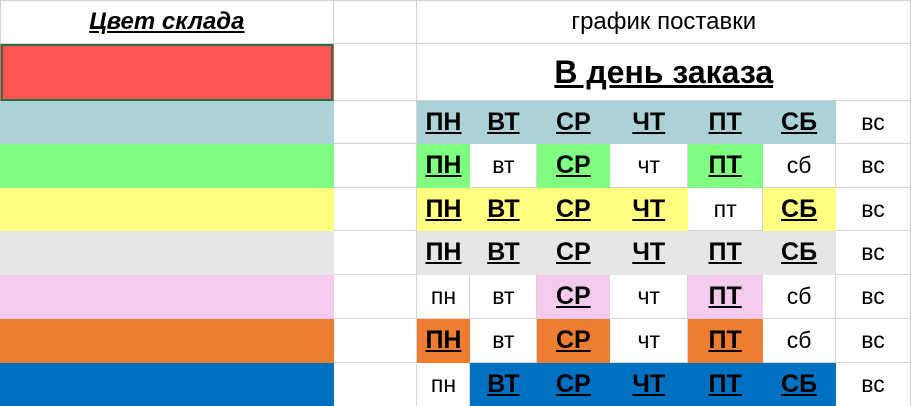 The width and height of the screenshot is (911, 406). I want to click on warehouse-row: ПН ВТ СР ЧТ пт СБ вс, so click(455, 209).